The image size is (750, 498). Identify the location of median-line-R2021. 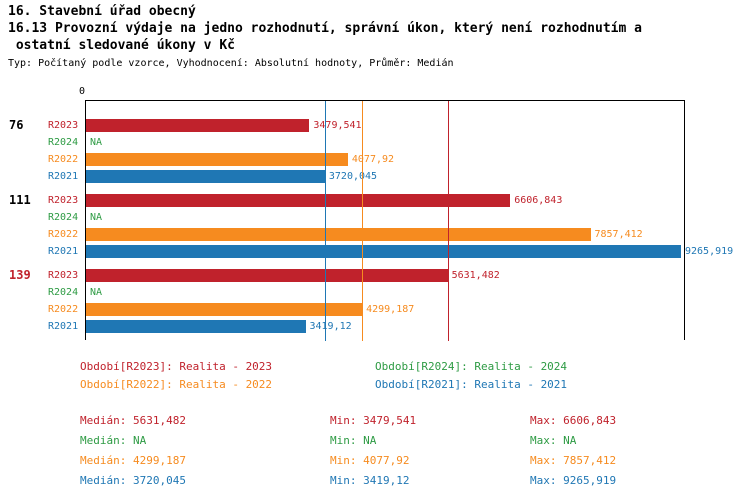
(325, 221).